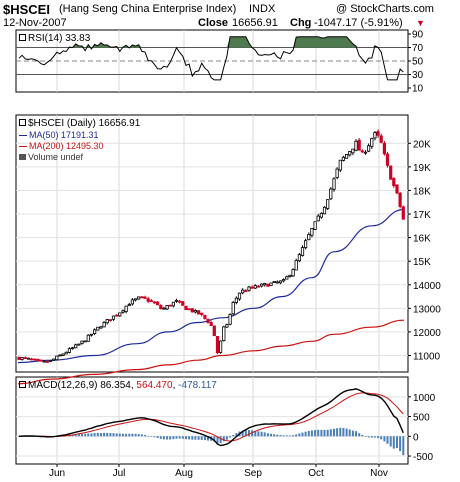  Describe the element at coordinates (59, 38) in the screenshot. I see `rsi-label-text: RSI(14) 33.83` at that location.